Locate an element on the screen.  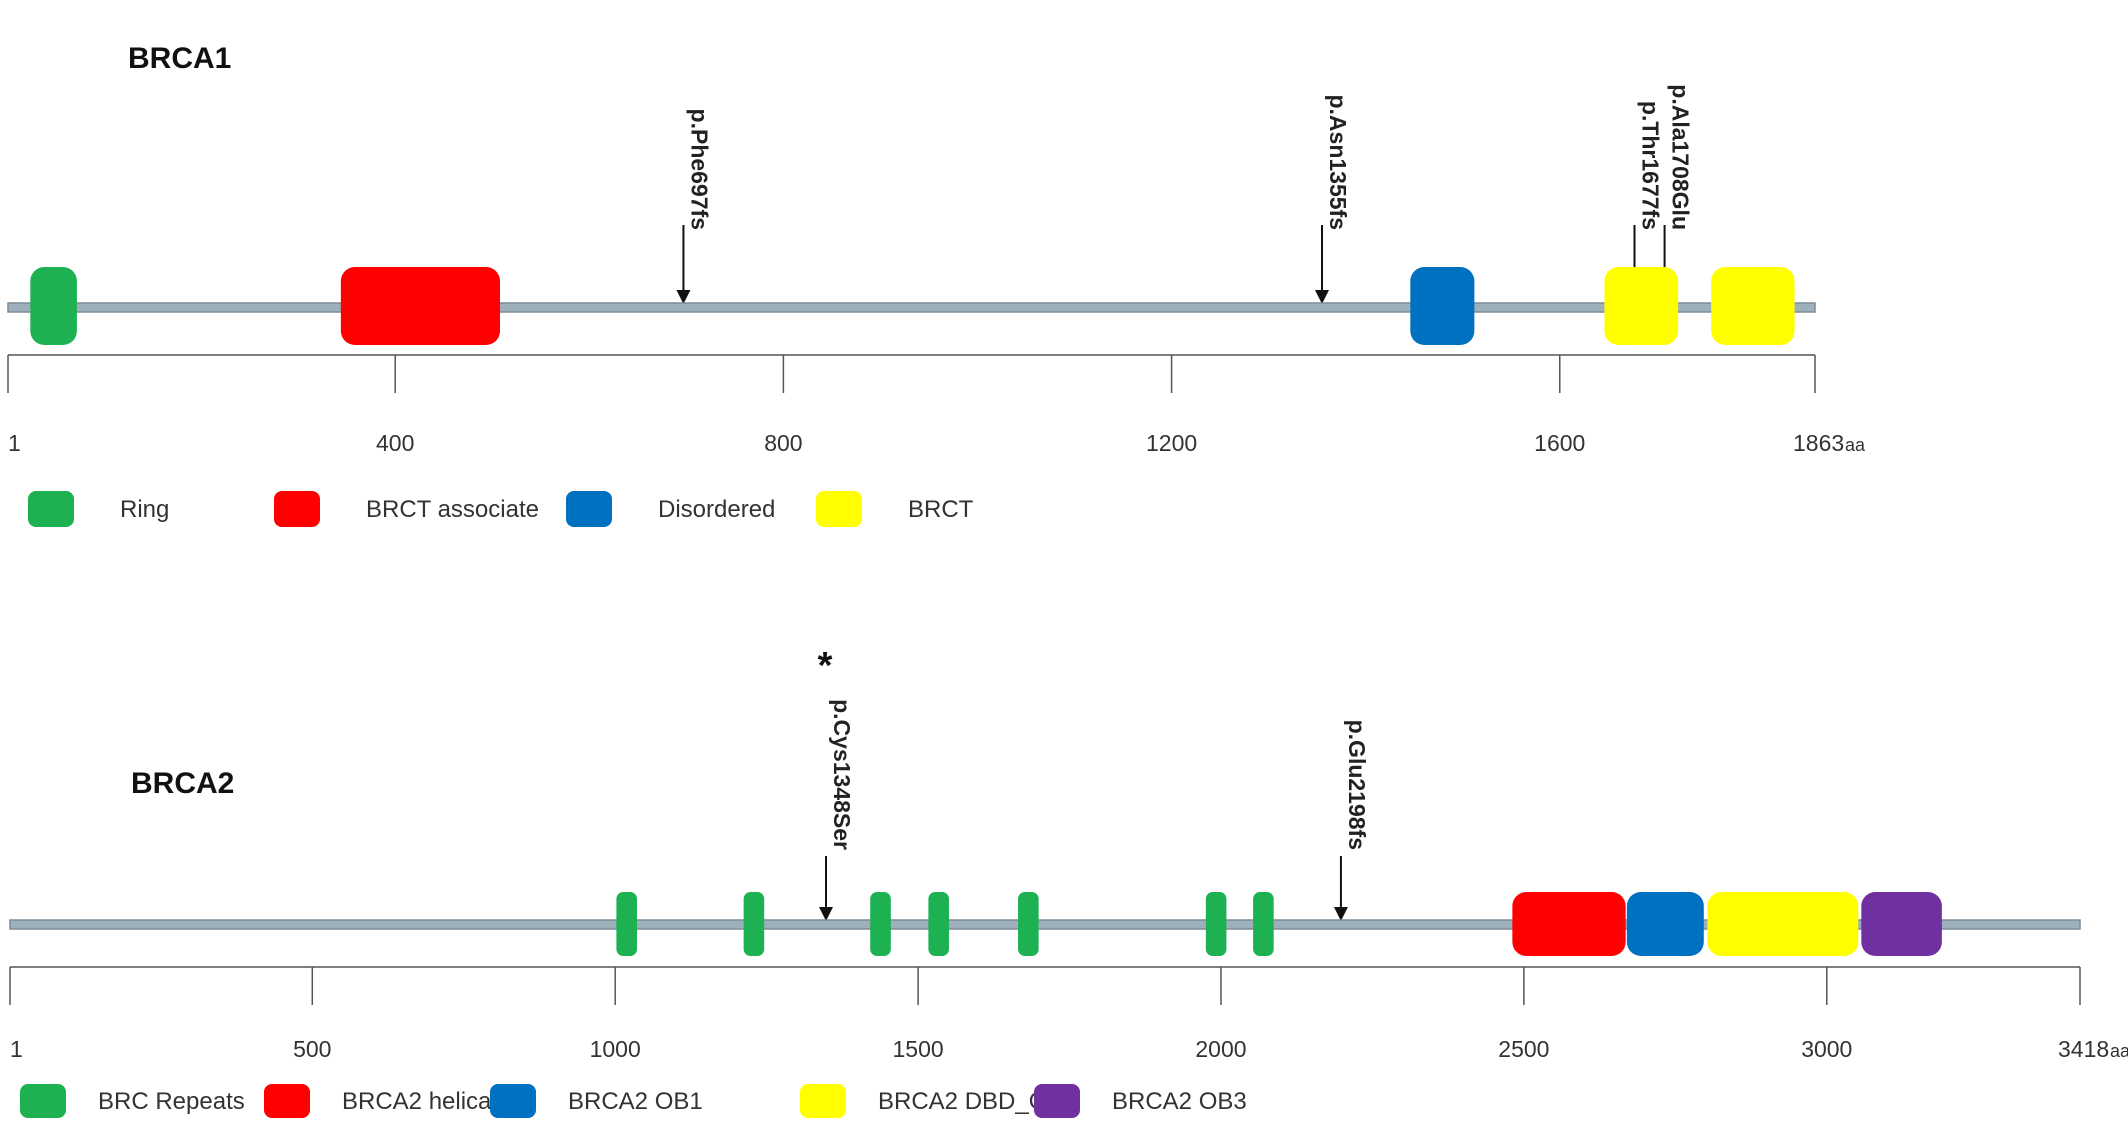
brca1-unit-label: aa is located at coordinates (1855, 445).